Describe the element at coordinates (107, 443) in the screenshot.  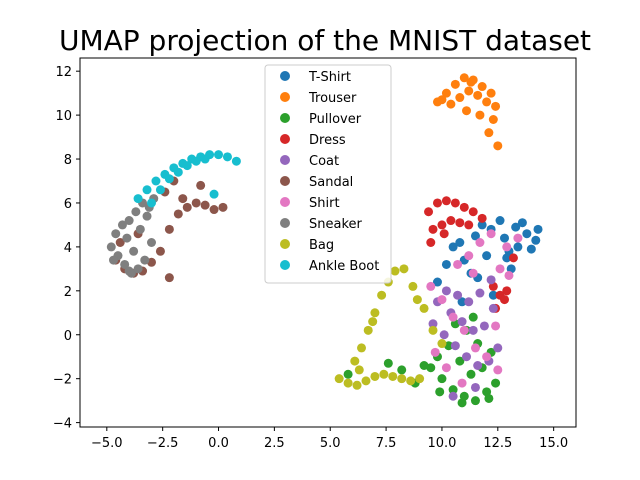
I see `x-tick-label: −5.0` at that location.